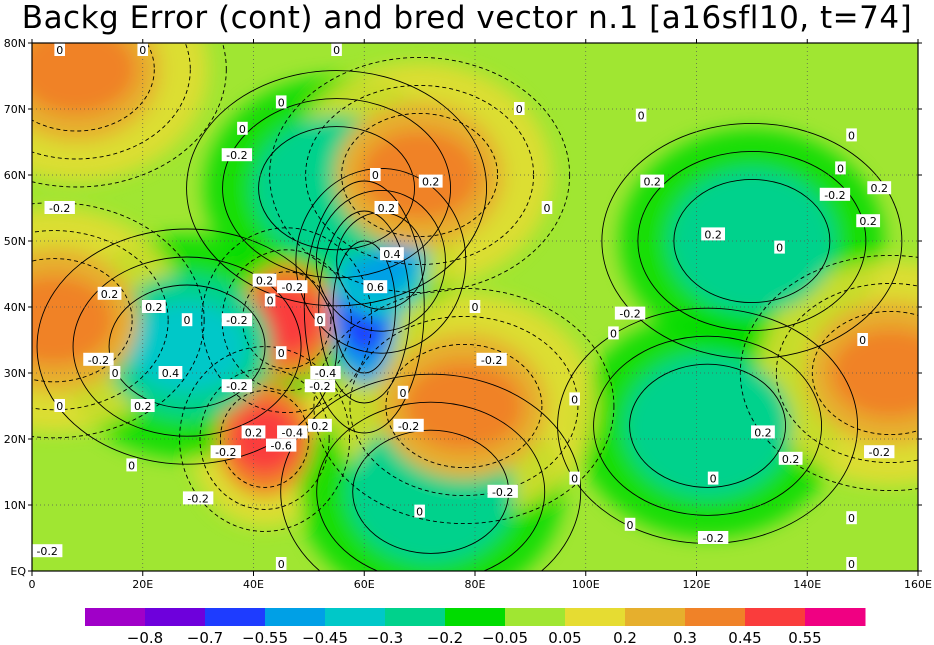 The image size is (934, 645). What do you see at coordinates (15, 241) in the screenshot?
I see `y-tick-label: 50N` at bounding box center [15, 241].